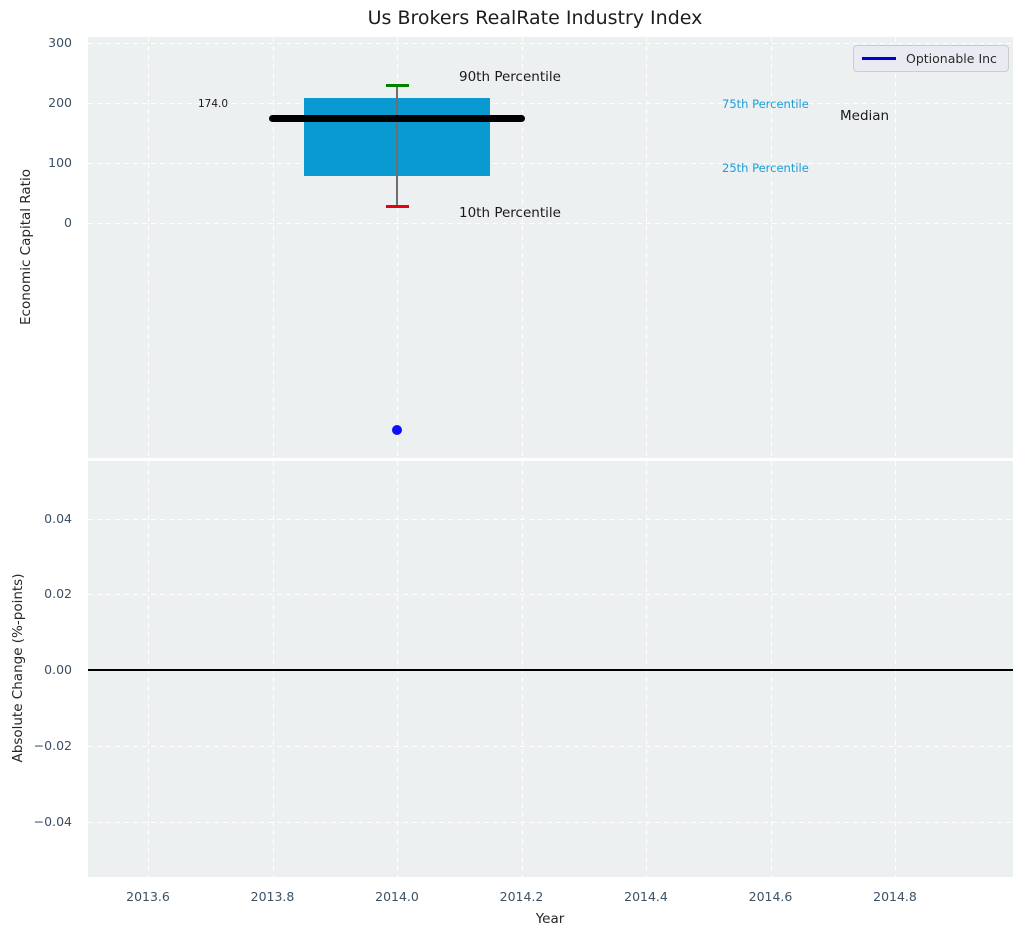 This screenshot has height=940, width=1025. Describe the element at coordinates (550, 919) in the screenshot. I see `x-axis-label: Year` at that location.